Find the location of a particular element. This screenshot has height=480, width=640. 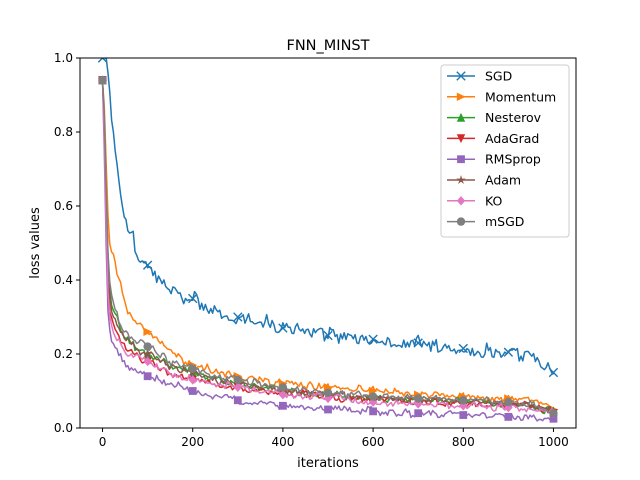

legend-label: Nesterov is located at coordinates (513, 117).